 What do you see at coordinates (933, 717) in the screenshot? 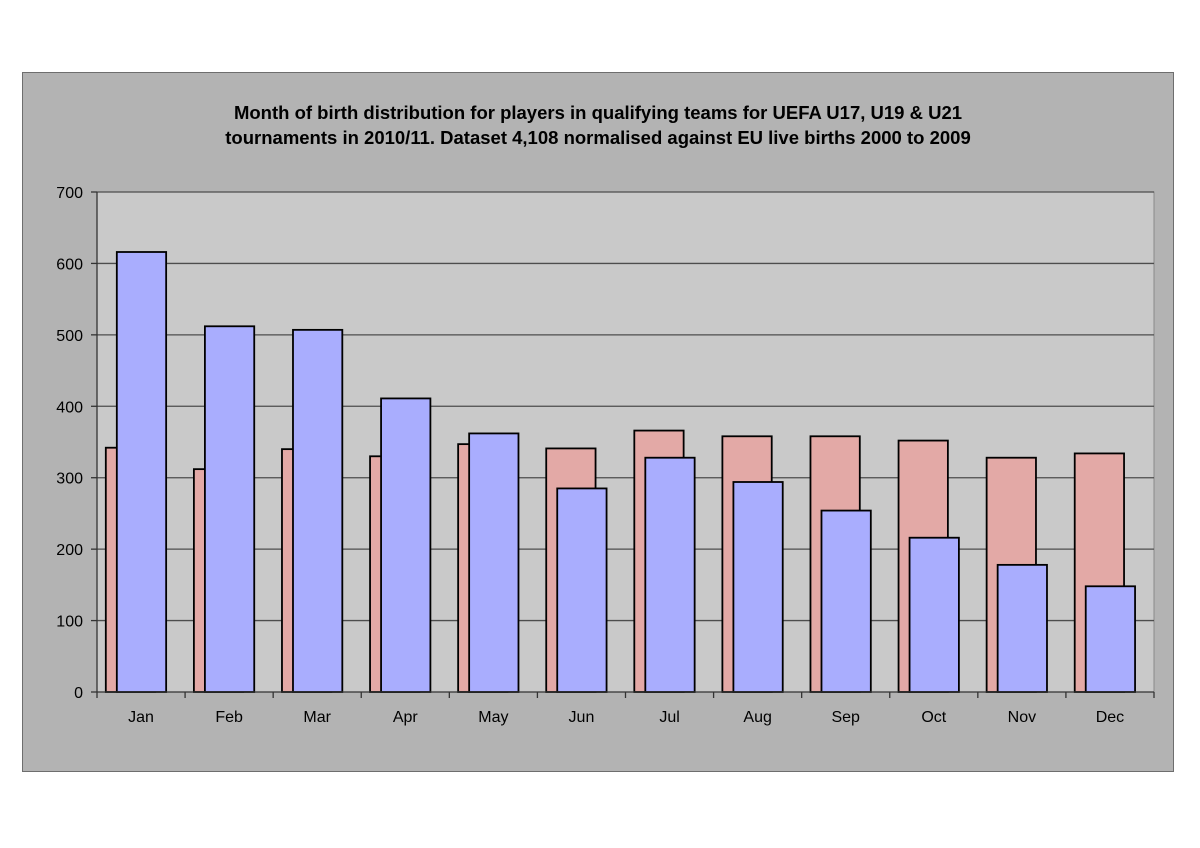
I see `x-tick-label: Oct` at bounding box center [933, 717].